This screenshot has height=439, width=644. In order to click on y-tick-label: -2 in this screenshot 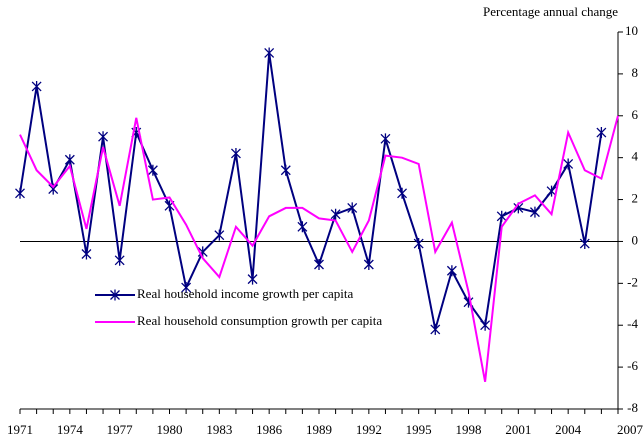, I will do `click(632, 281)`.